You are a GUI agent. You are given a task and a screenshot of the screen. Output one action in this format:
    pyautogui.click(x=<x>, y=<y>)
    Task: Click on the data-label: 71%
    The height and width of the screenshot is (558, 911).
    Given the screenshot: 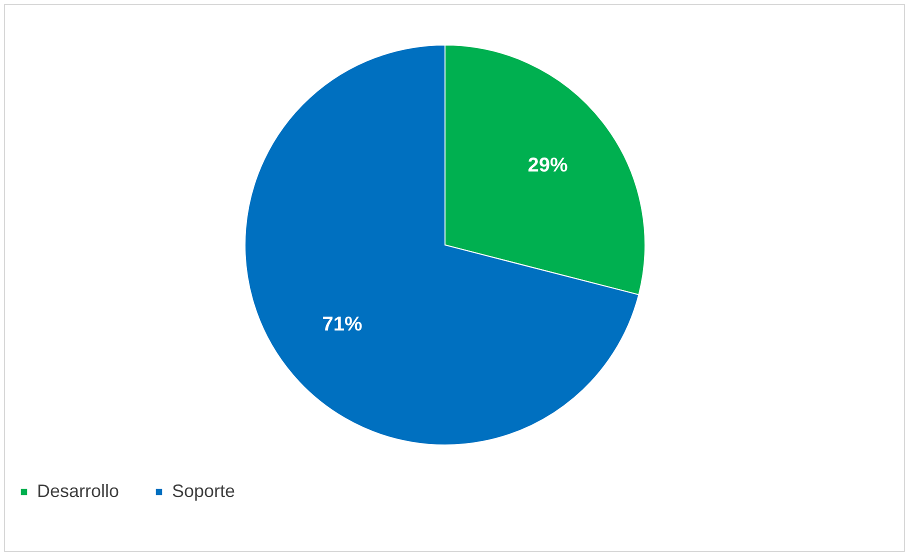 What is the action you would take?
    pyautogui.click(x=342, y=325)
    